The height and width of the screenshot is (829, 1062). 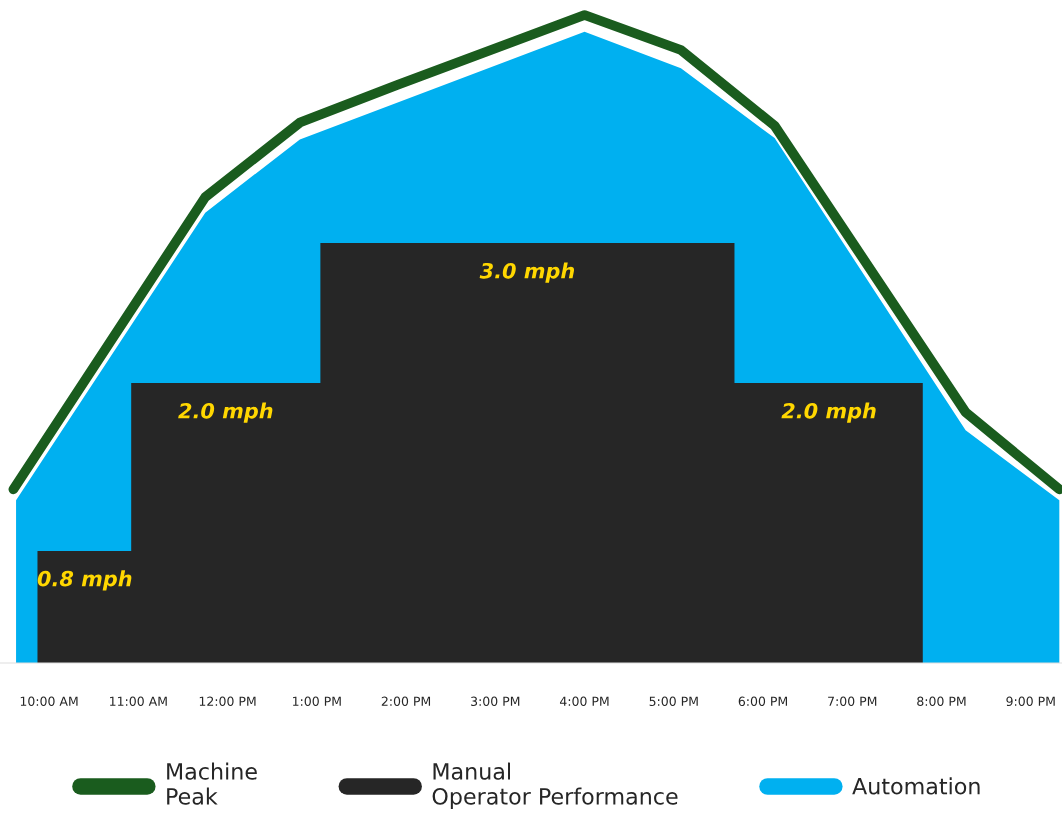 What do you see at coordinates (138, 701) in the screenshot?
I see `x-tick-label: 11:00 AM` at bounding box center [138, 701].